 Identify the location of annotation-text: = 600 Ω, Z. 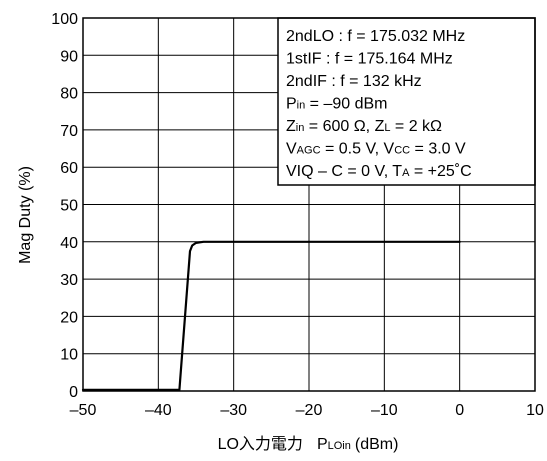
(344, 126).